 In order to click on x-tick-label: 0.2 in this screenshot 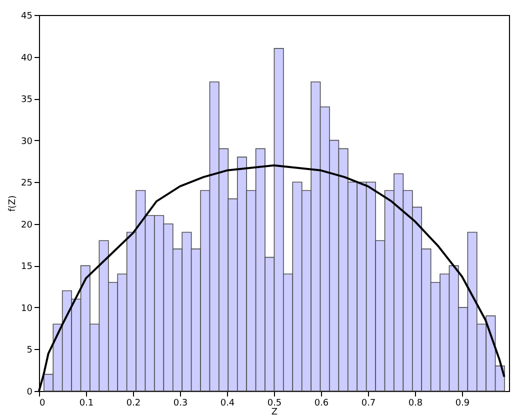, I will do `click(133, 403)`.